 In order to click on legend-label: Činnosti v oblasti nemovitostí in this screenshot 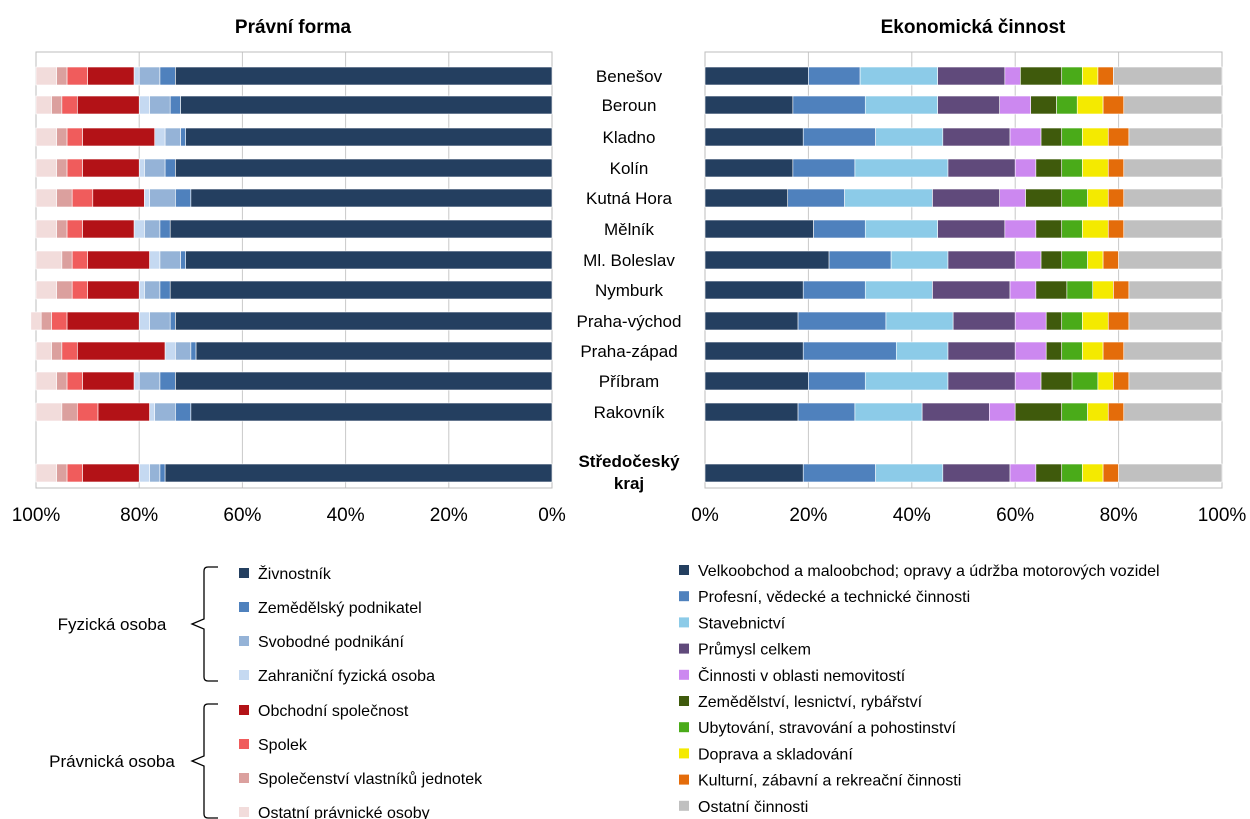, I will do `click(802, 675)`.